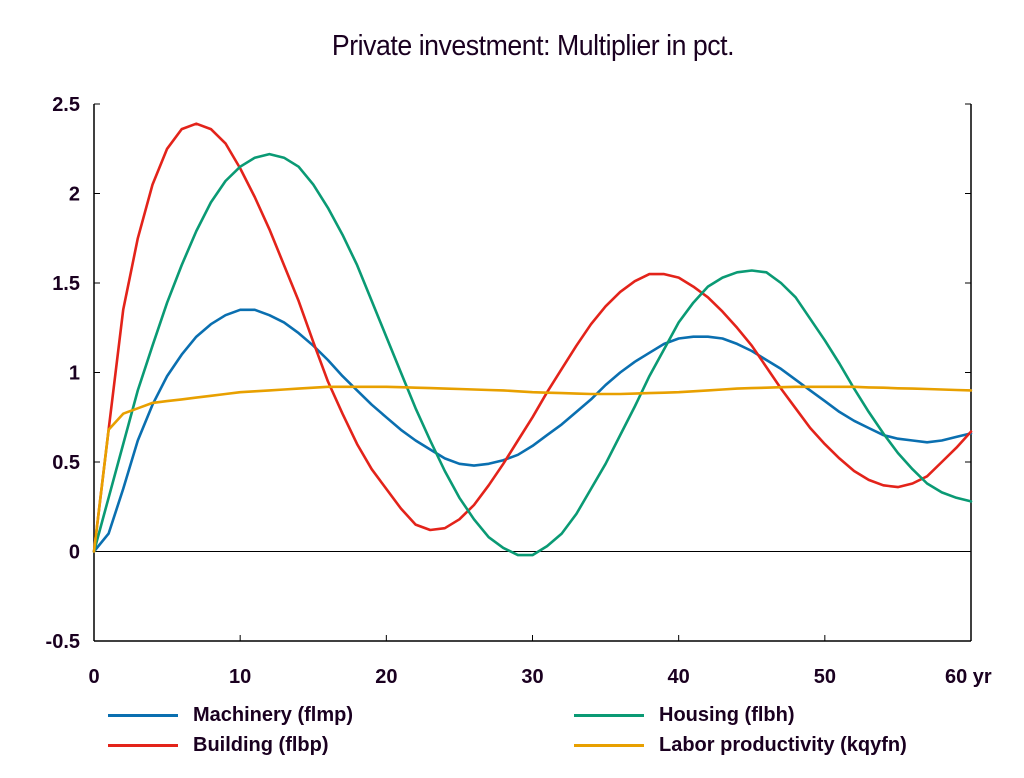 The height and width of the screenshot is (778, 1024). What do you see at coordinates (143, 715) in the screenshot?
I see `legend-swatch-machinery` at bounding box center [143, 715].